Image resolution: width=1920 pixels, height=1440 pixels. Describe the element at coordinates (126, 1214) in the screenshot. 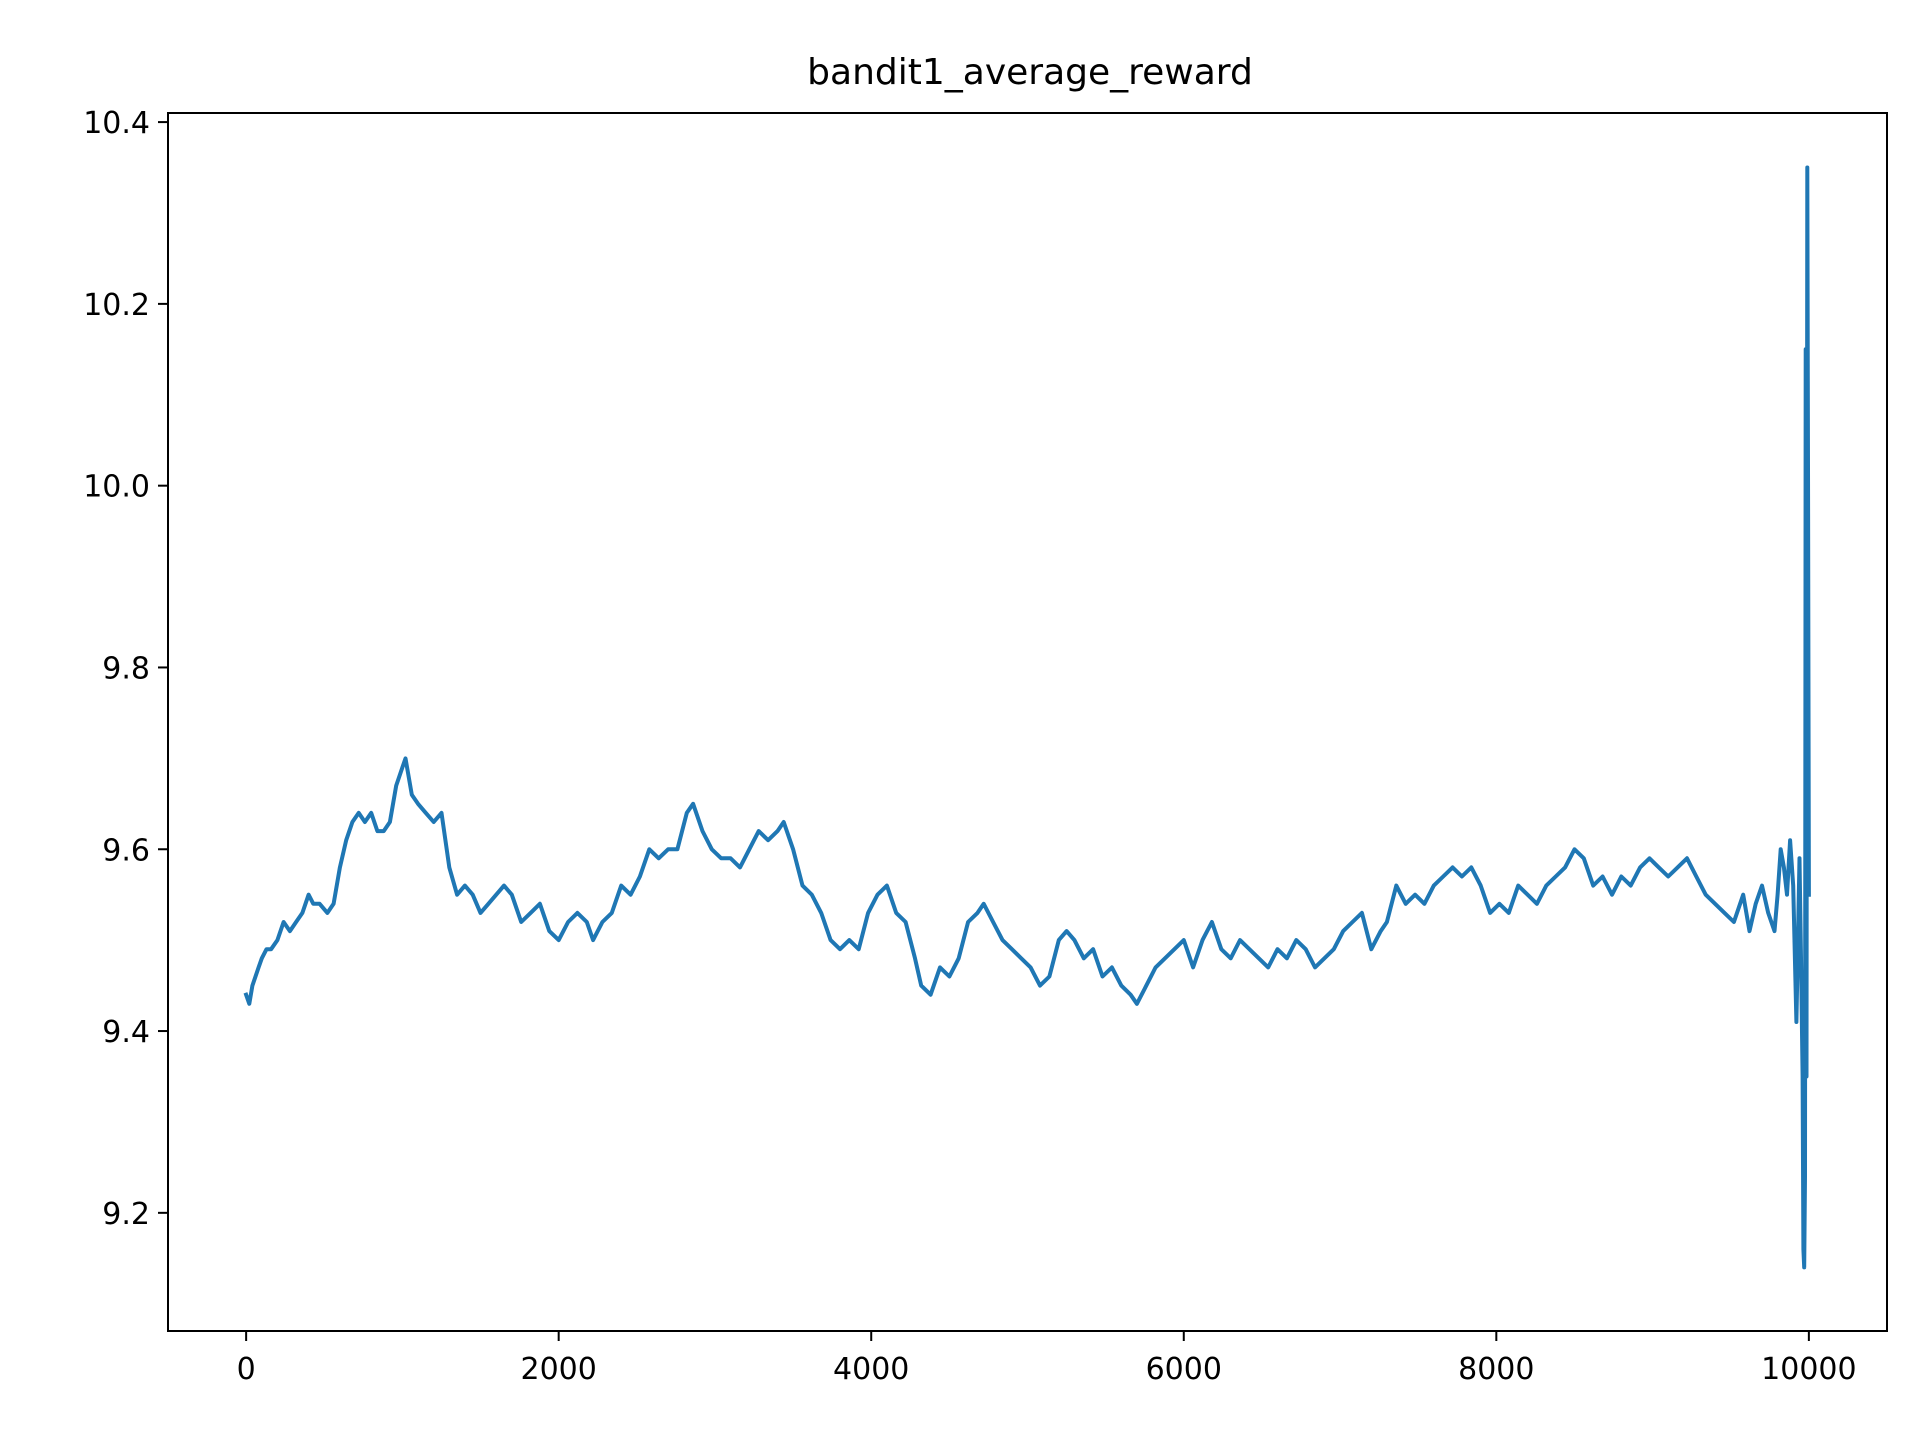

I see `y-tick-label: 9.2` at that location.